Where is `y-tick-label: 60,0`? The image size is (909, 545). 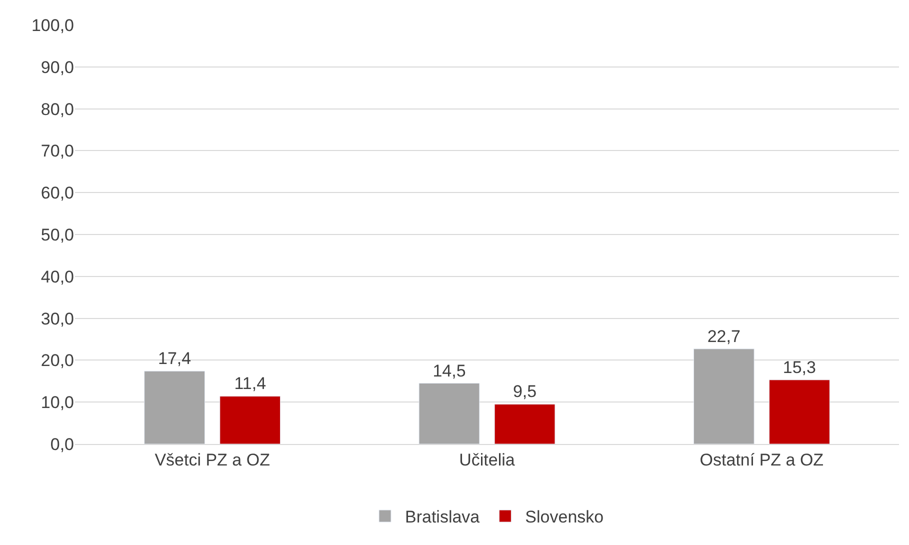
y-tick-label: 60,0 is located at coordinates (57, 193).